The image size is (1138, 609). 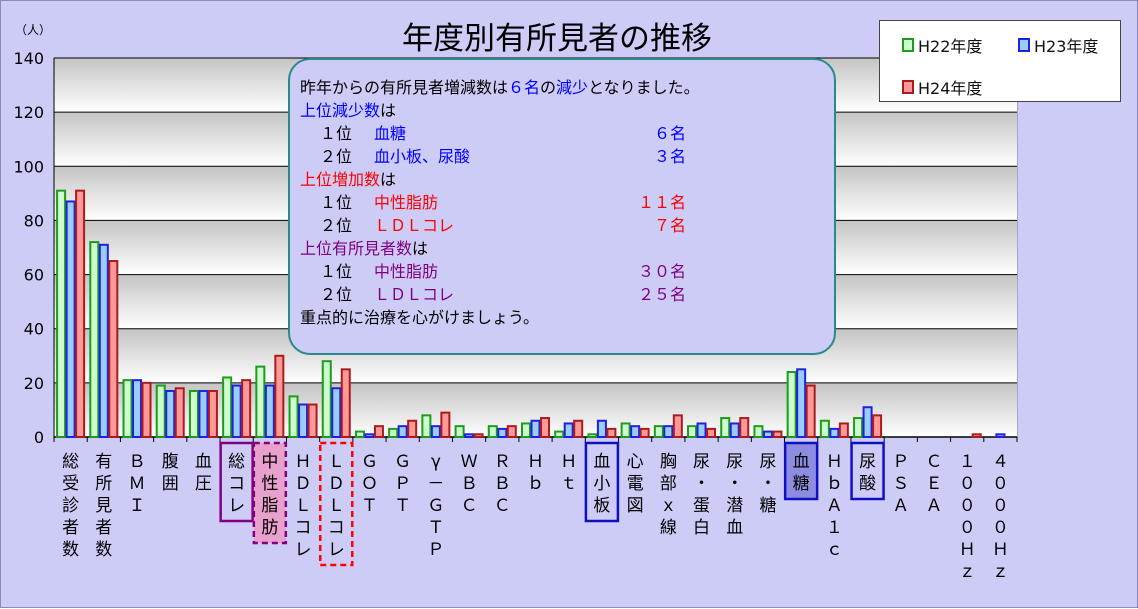 I want to click on y-tick-label: 40, so click(x=34, y=329).